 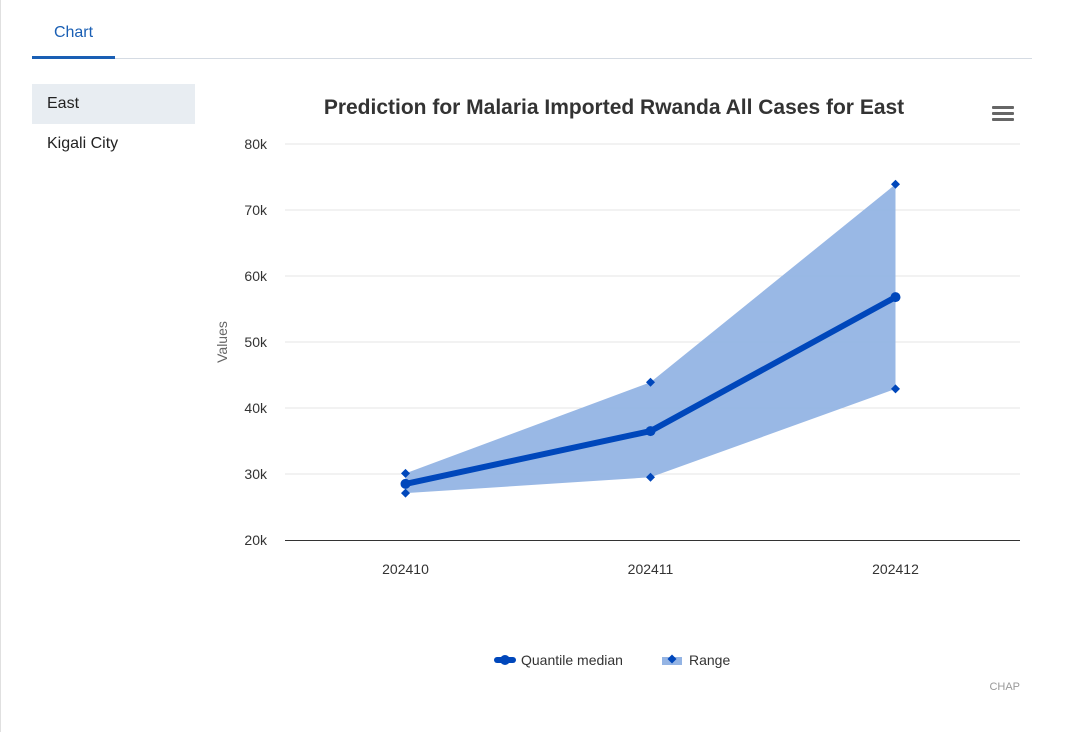 I want to click on chart-credits: CHAP, so click(x=1004, y=687).